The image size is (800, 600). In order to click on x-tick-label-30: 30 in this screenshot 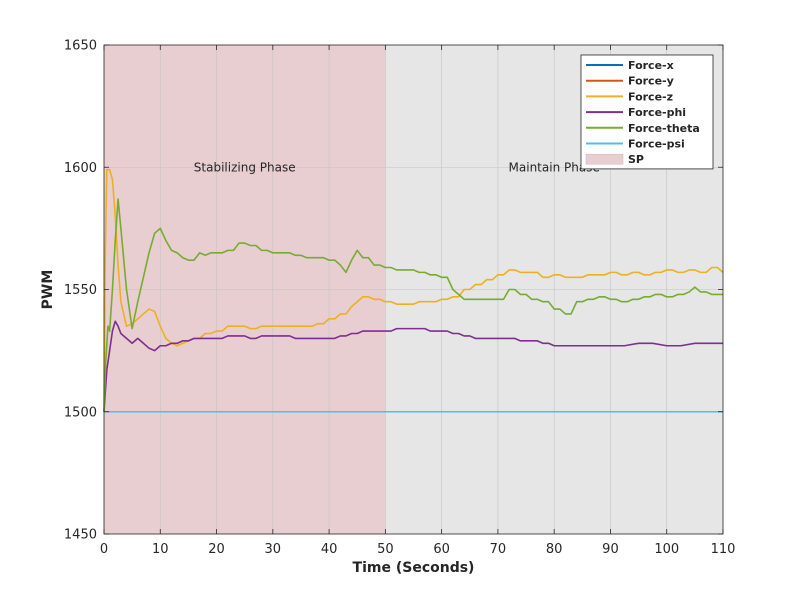, I will do `click(273, 549)`.